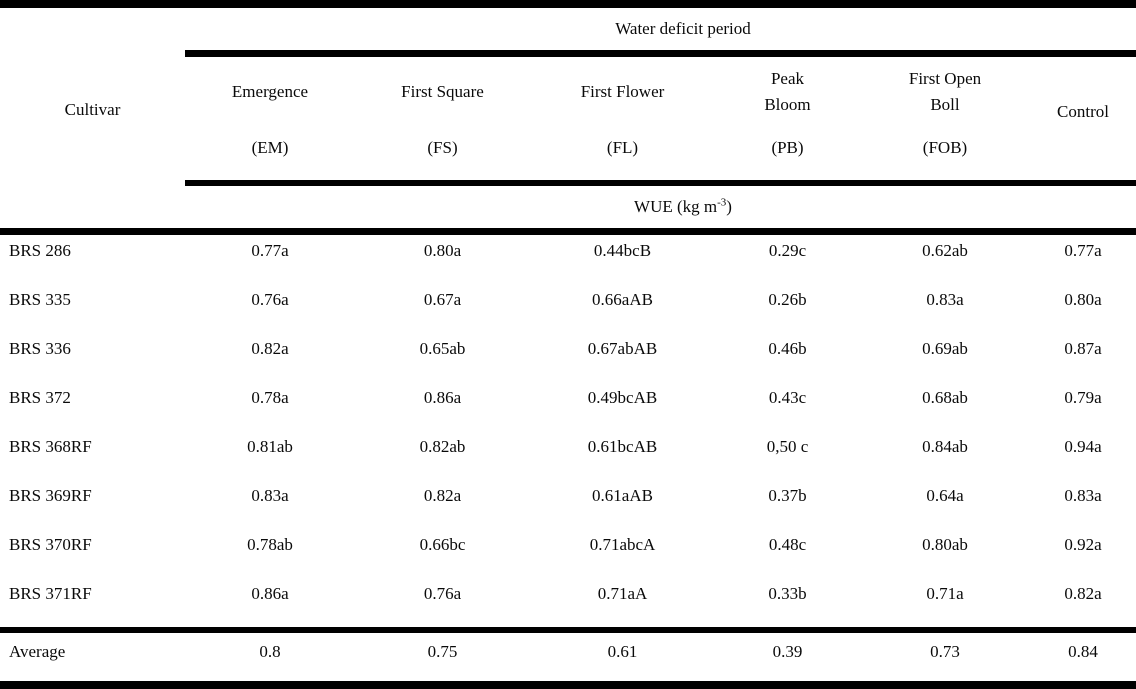 This screenshot has width=1136, height=689. I want to click on cell-value: 0.92a, so click(1083, 544).